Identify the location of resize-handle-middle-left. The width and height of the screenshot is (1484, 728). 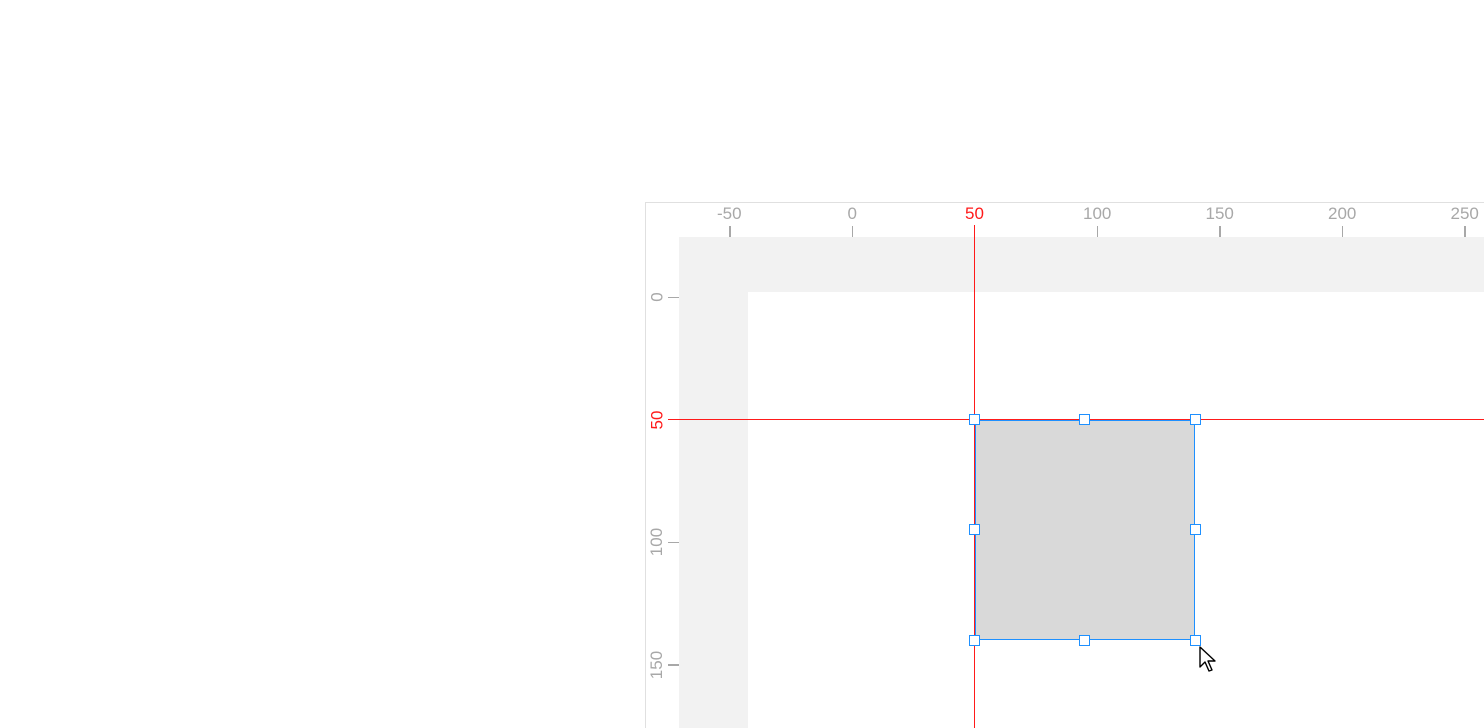
(974, 530).